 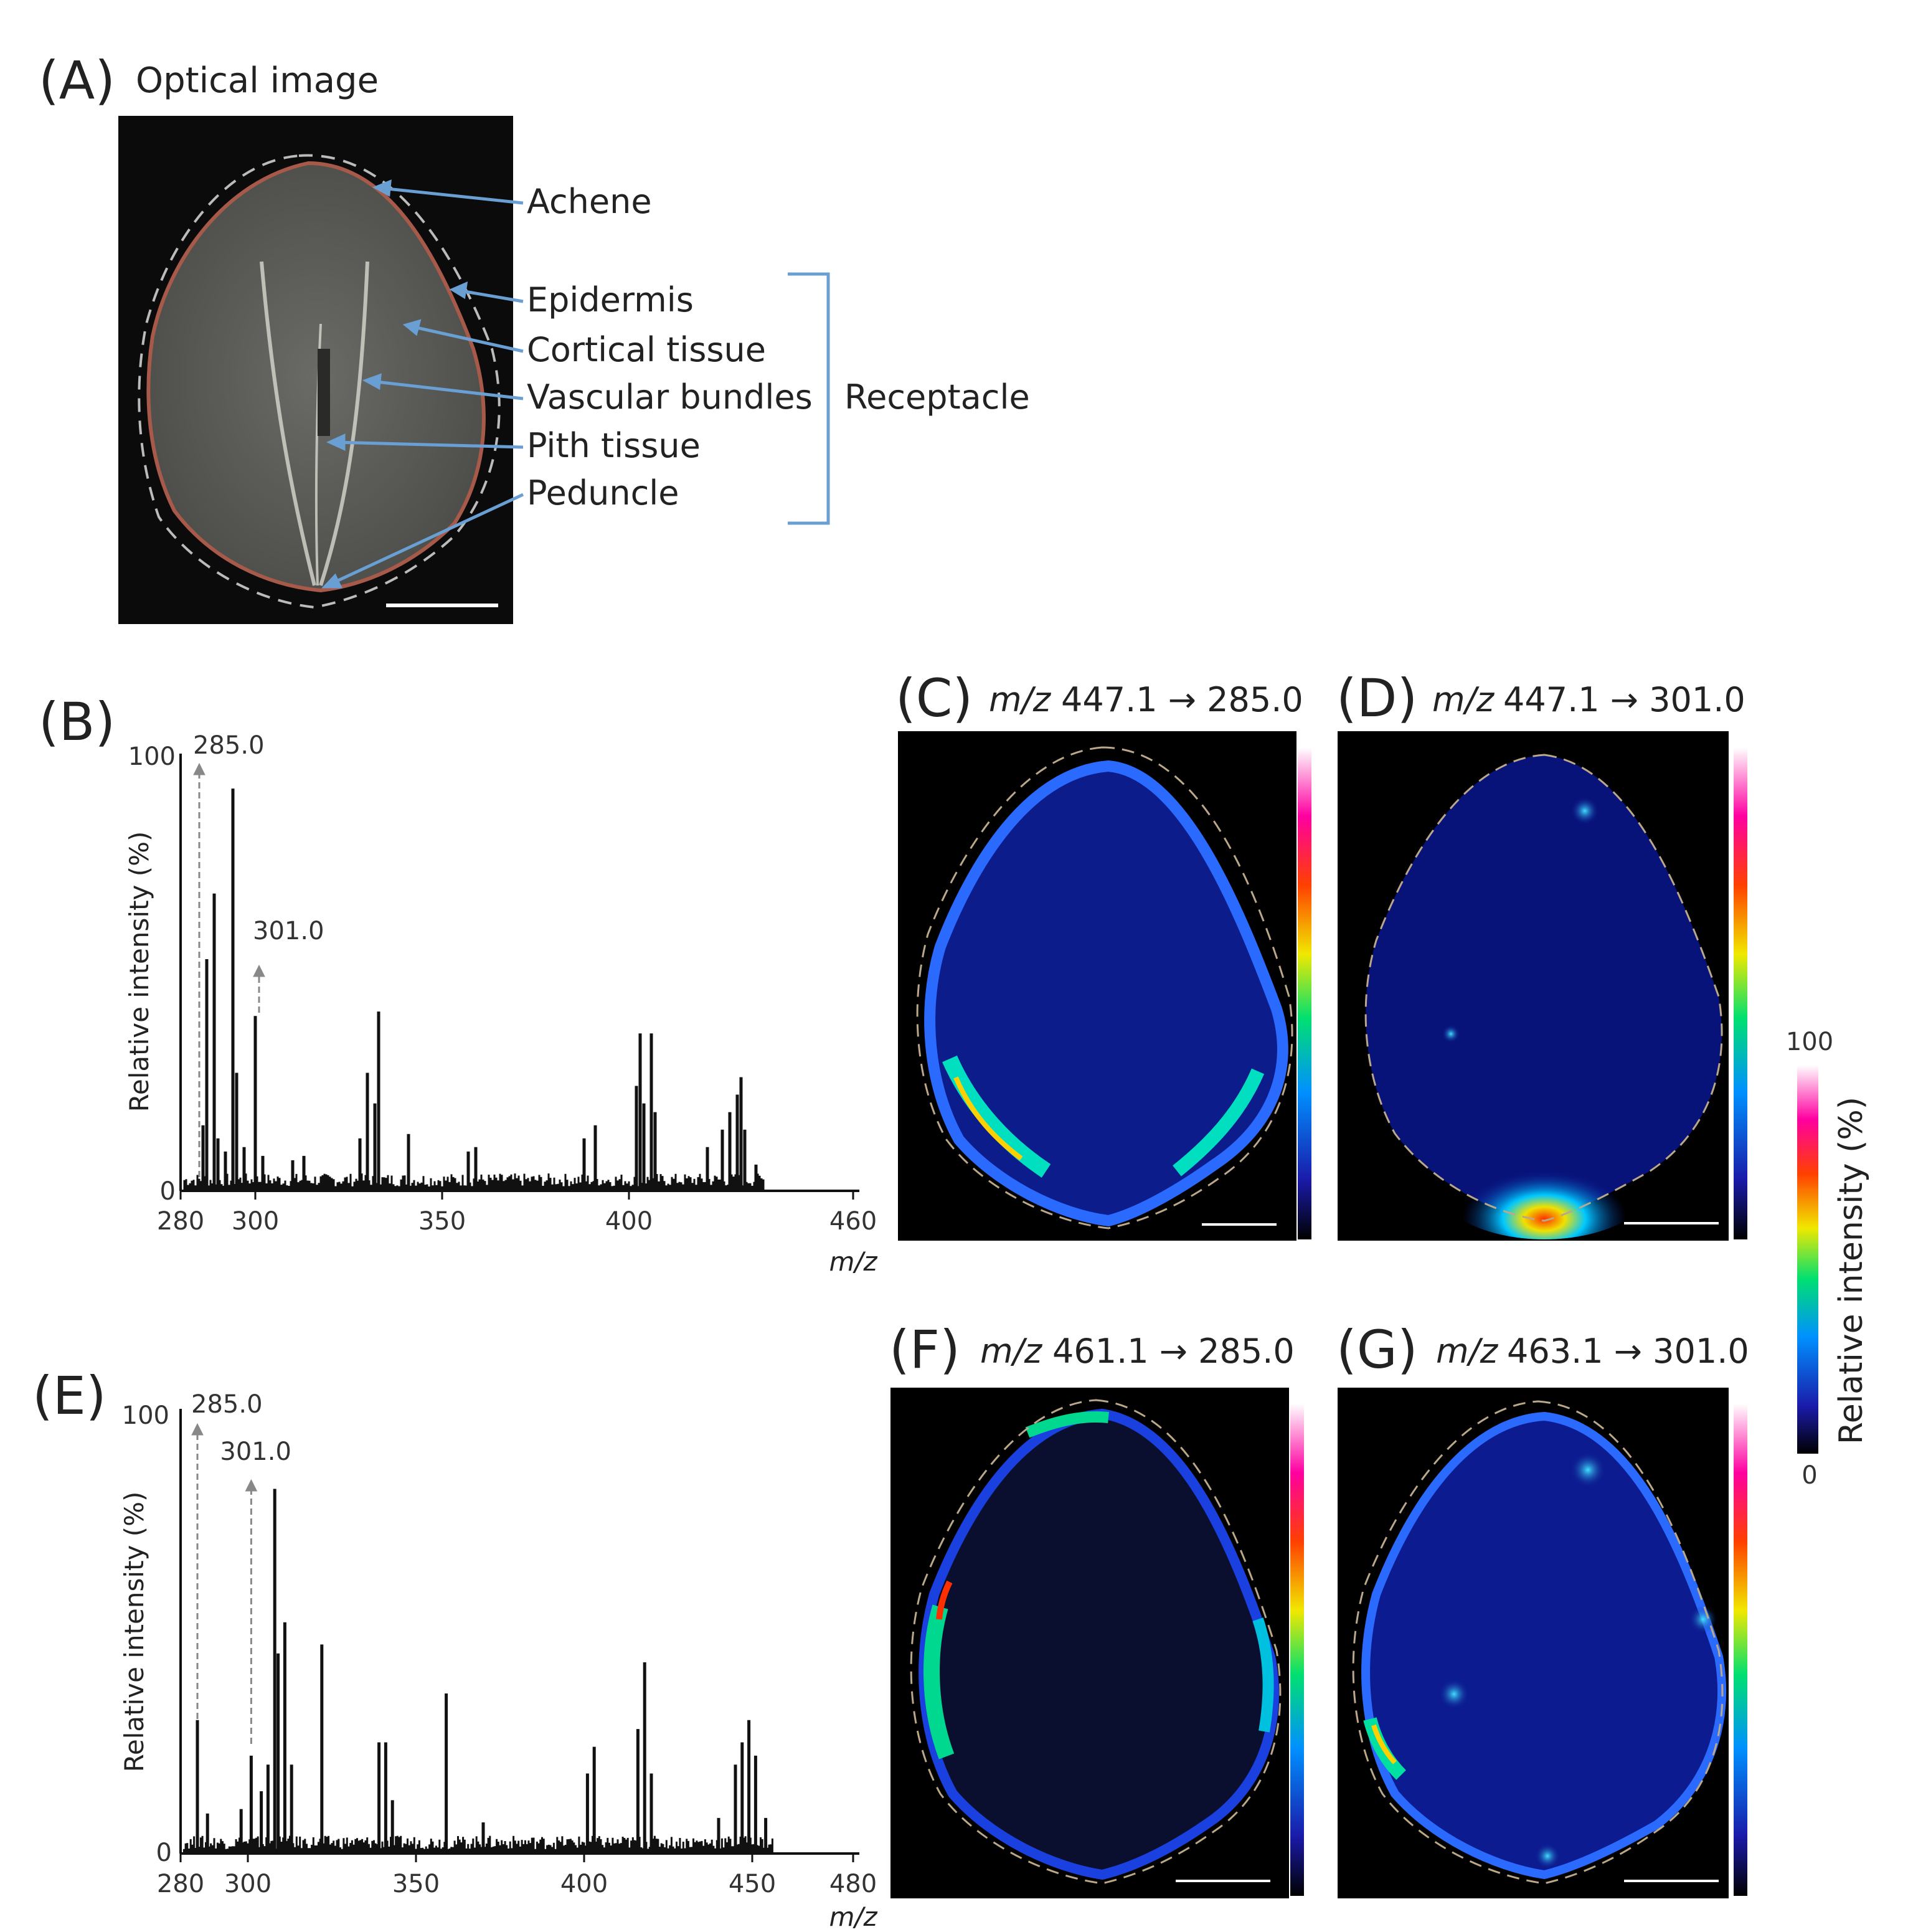 I want to click on panel-d-label: (D), so click(x=1376, y=699).